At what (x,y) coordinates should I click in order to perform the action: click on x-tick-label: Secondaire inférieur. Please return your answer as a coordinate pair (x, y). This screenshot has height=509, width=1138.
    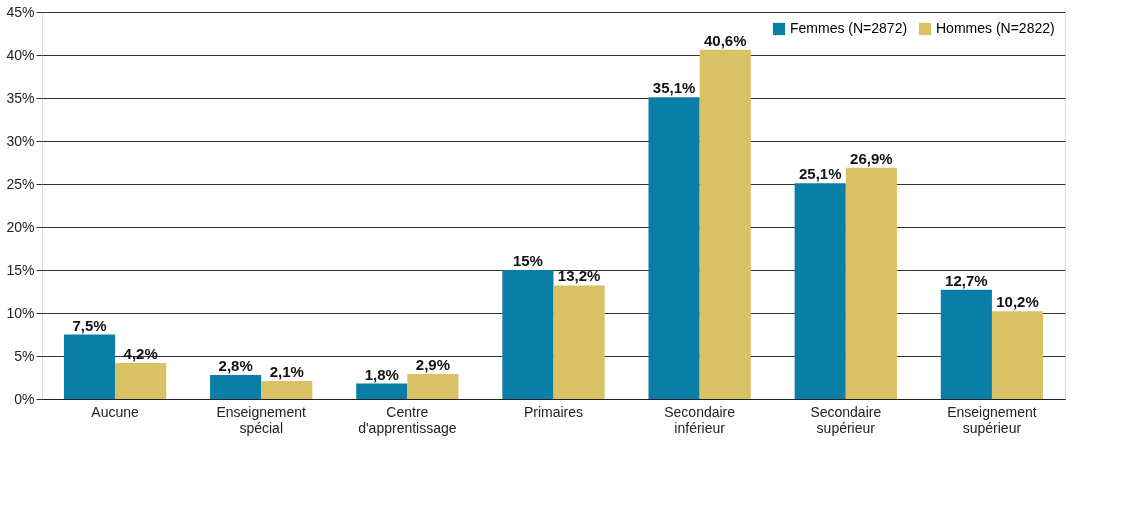
    Looking at the image, I should click on (700, 419).